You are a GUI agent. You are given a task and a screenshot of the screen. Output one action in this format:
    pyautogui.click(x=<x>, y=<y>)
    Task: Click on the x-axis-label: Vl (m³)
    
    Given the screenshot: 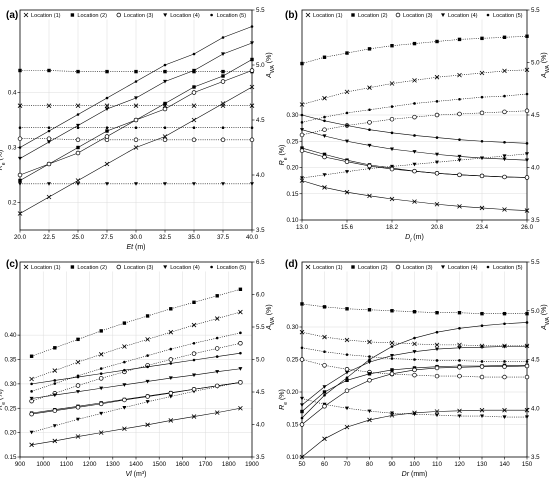 What is the action you would take?
    pyautogui.click(x=135, y=474)
    